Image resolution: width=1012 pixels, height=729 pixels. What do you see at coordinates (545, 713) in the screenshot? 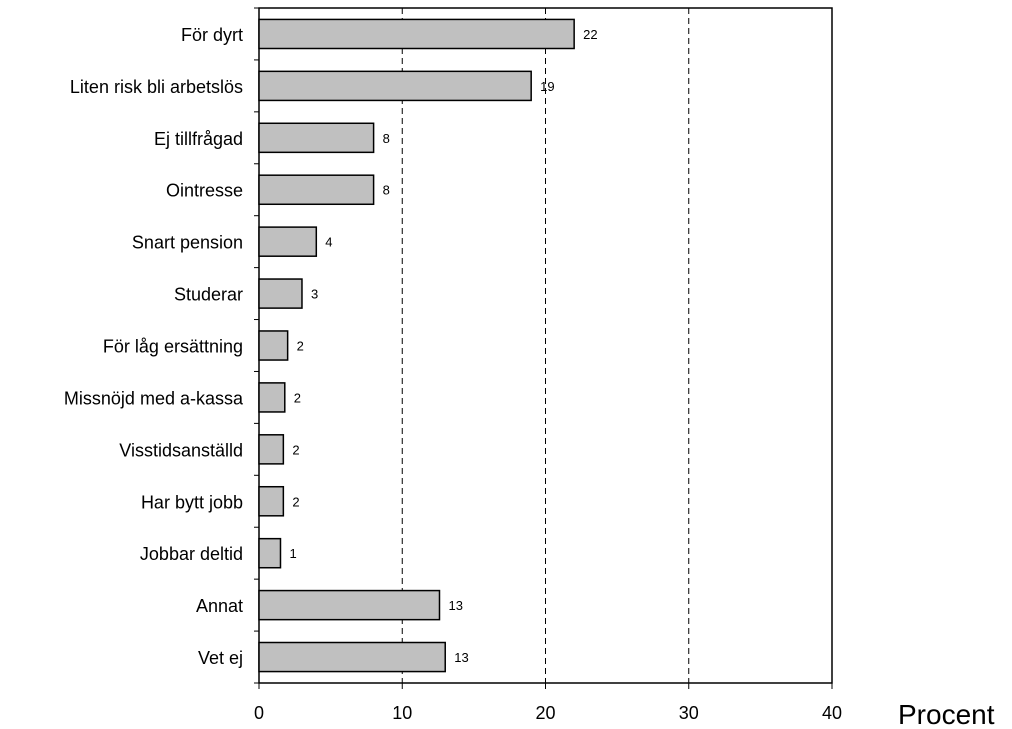
I see `x-tick-label: 20` at bounding box center [545, 713].